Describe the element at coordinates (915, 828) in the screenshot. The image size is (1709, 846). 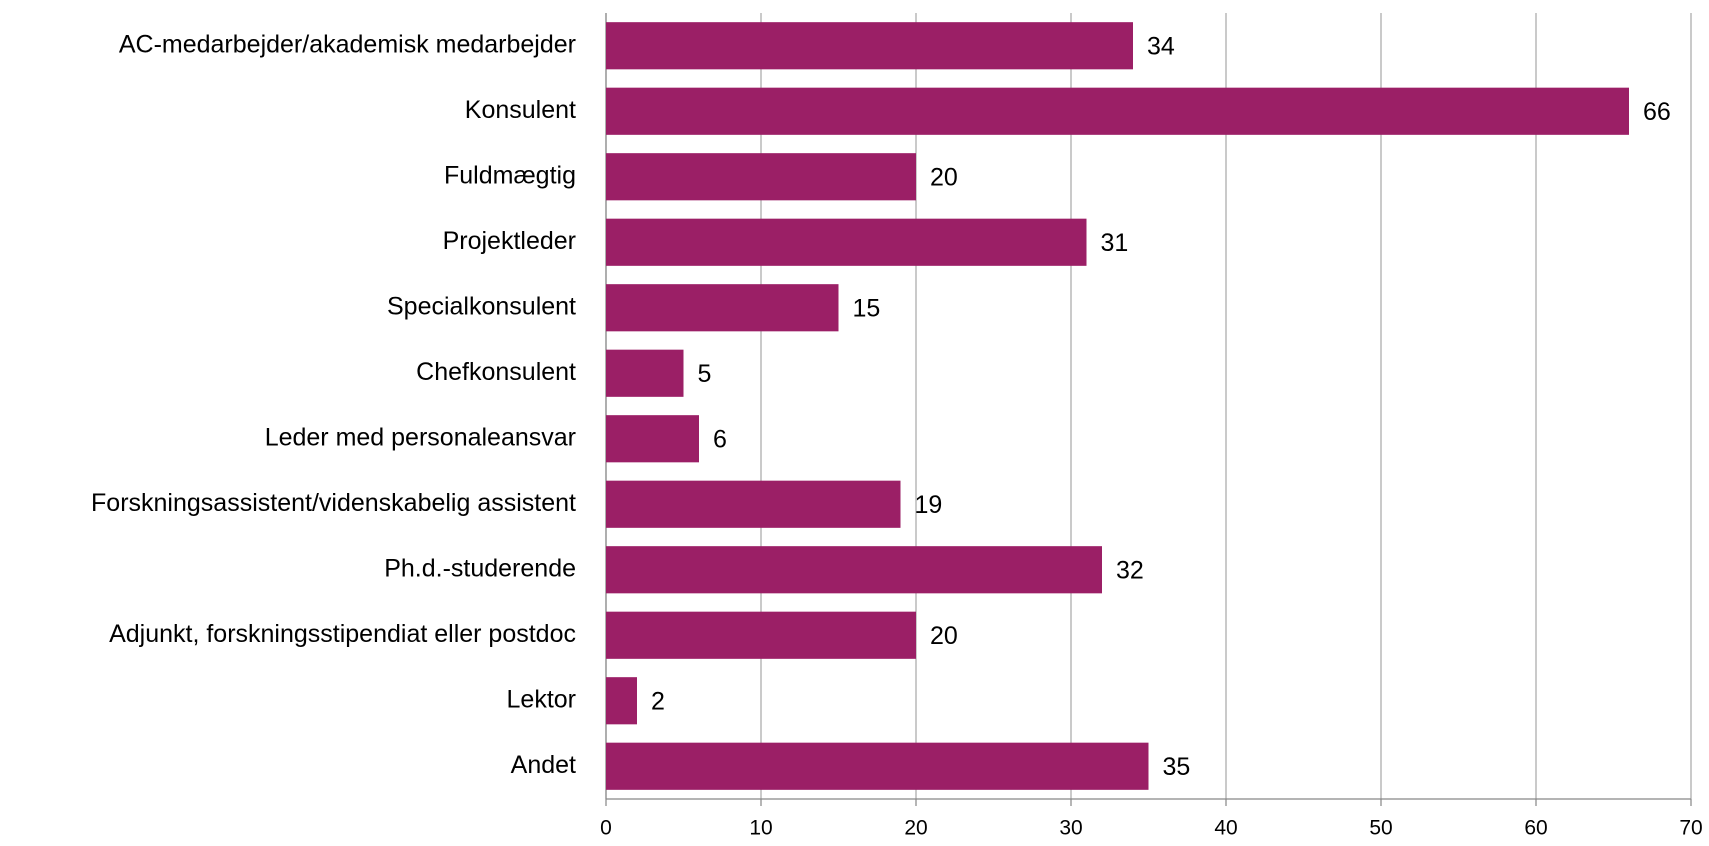
I see `x-tick-label: 20` at that location.